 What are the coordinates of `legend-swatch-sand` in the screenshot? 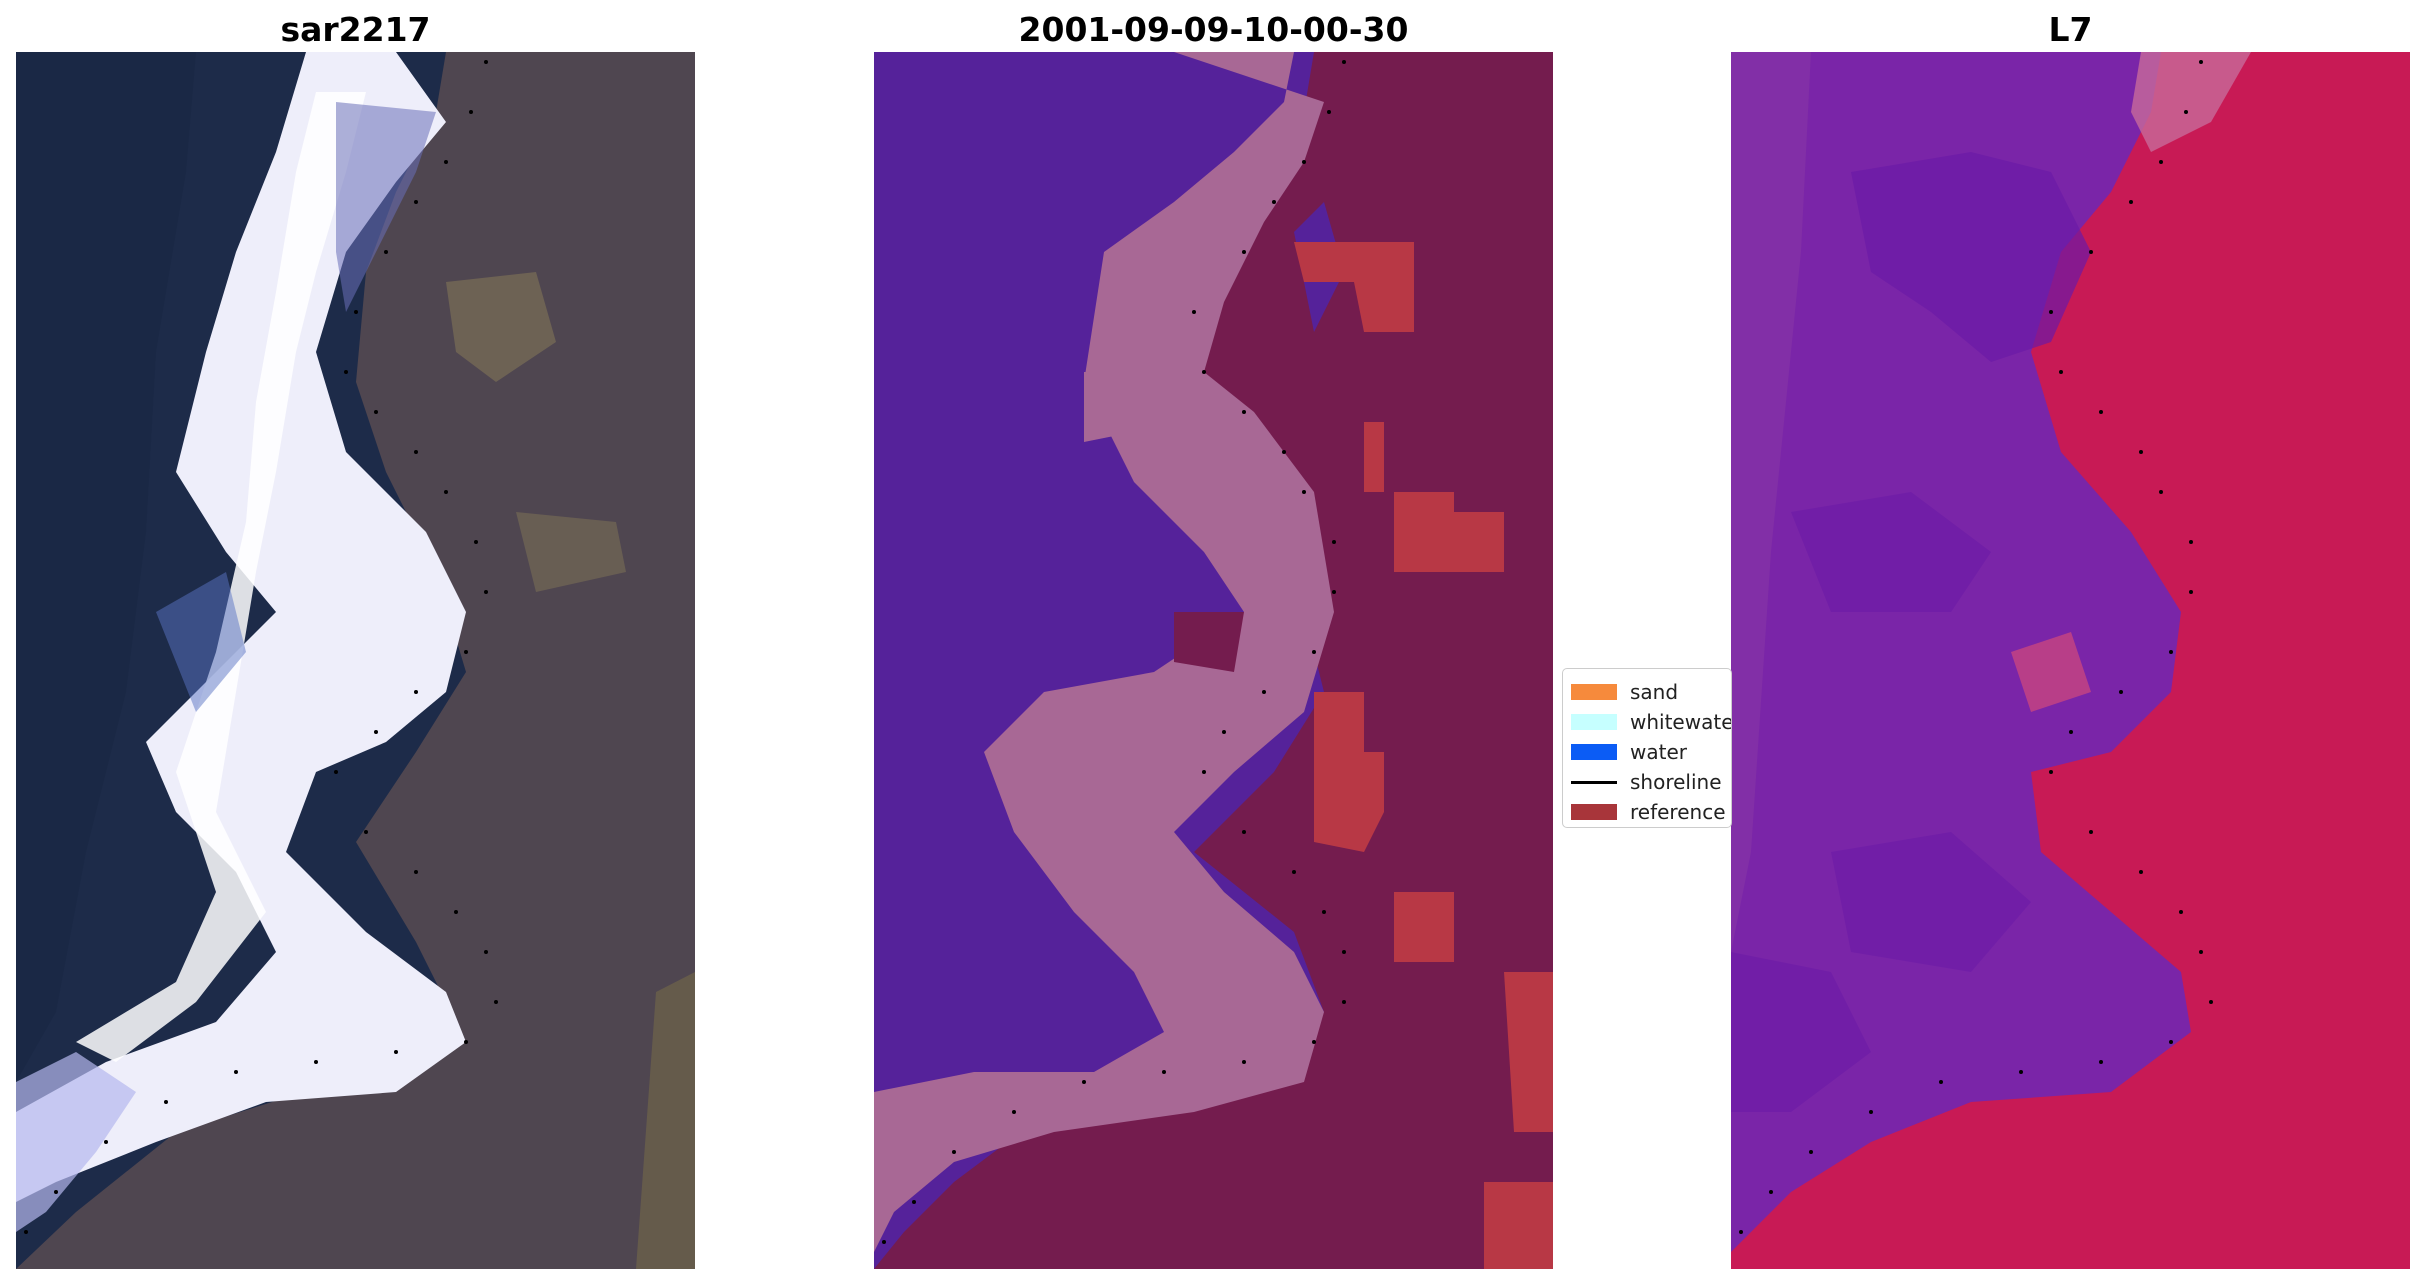 It's located at (1594, 692).